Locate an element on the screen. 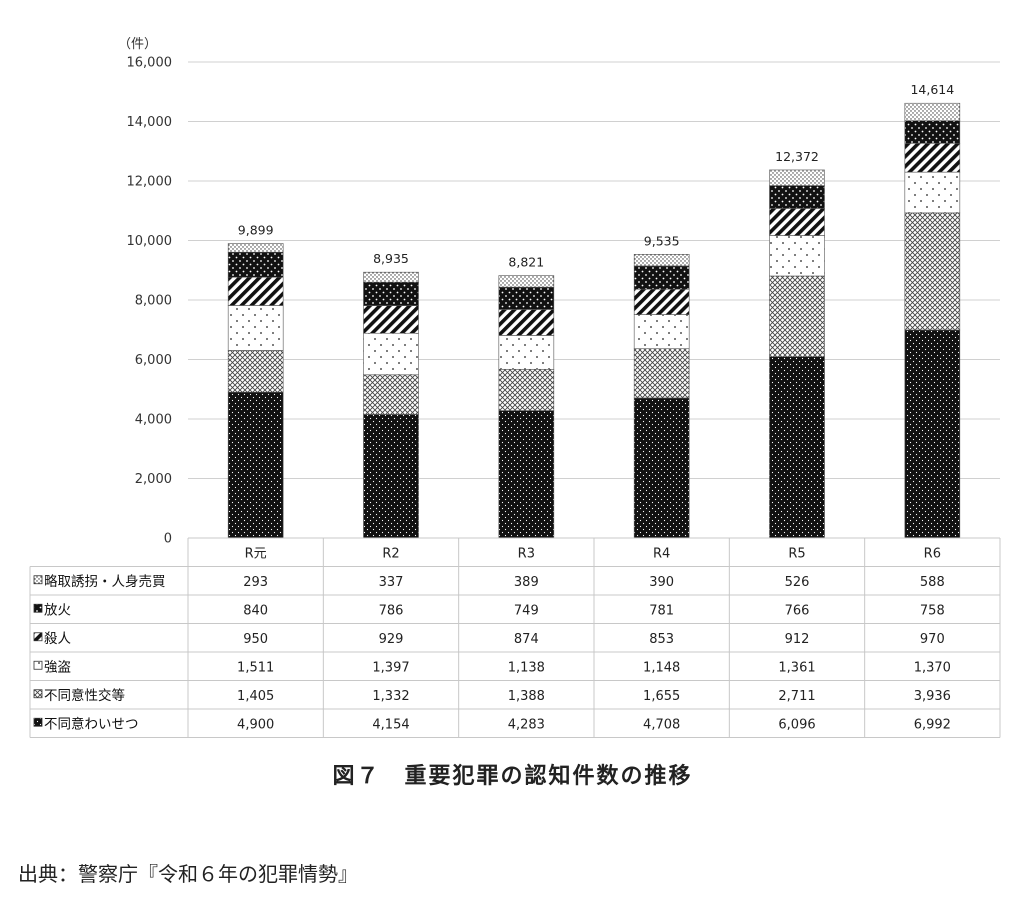 This screenshot has width=1025, height=900. table-cell: 874 is located at coordinates (526, 639).